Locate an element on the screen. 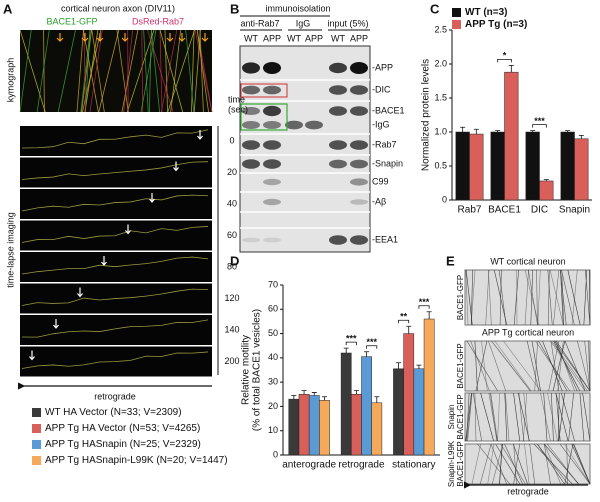 The width and height of the screenshot is (600, 502). legend-label: WT HA Vector (N=33; V=2309) is located at coordinates (113, 412).